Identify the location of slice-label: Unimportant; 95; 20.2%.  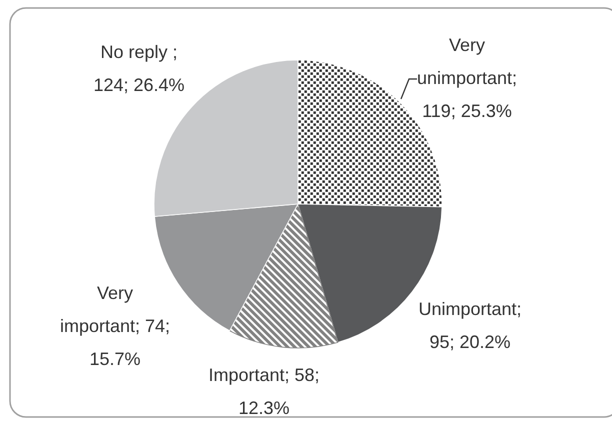
(470, 325).